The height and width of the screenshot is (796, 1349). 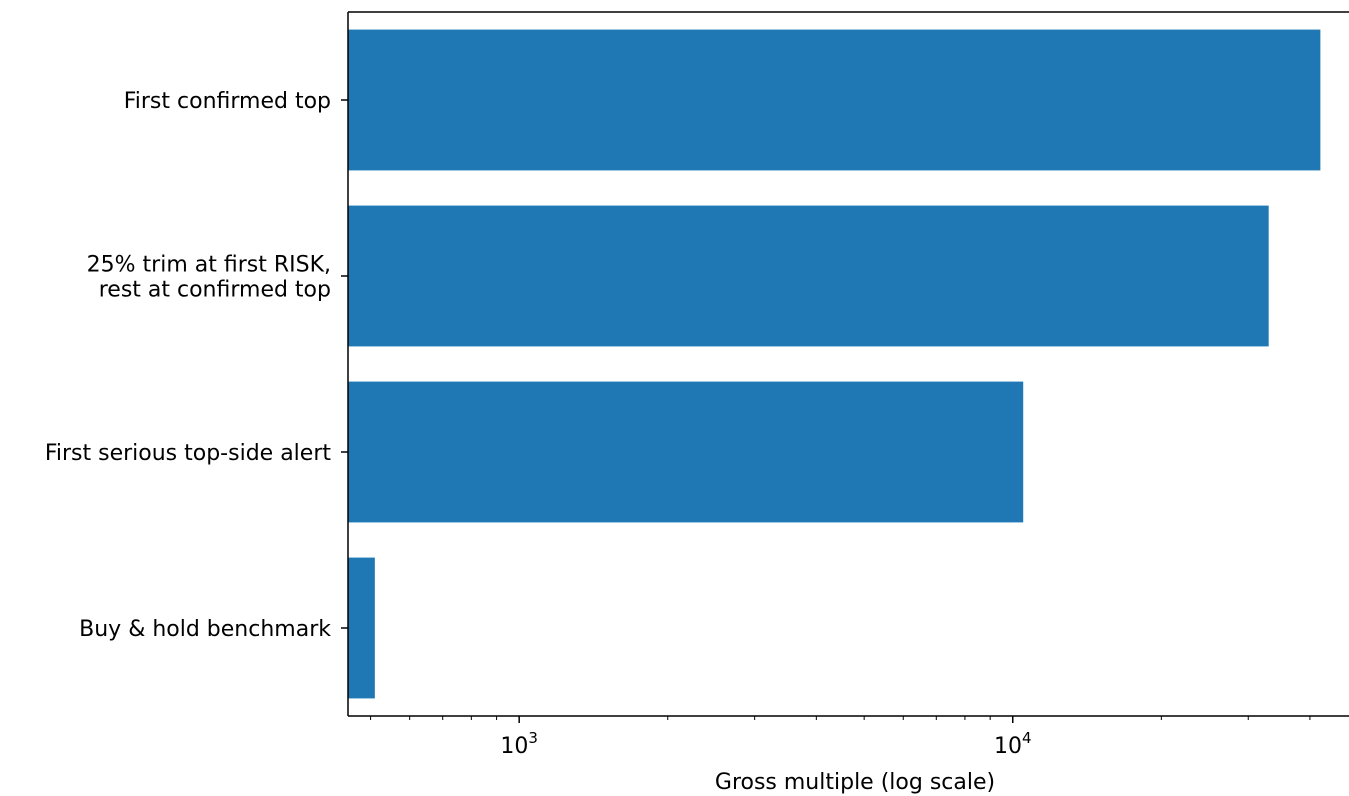 I want to click on y-tick-label: Buy & hold benchmark, so click(x=205, y=629).